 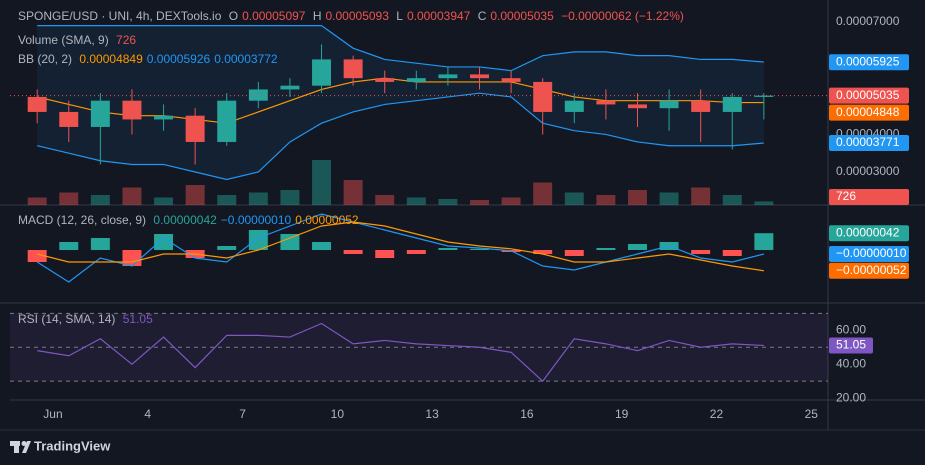 What do you see at coordinates (482, 16) in the screenshot?
I see `ohlc-key: C` at bounding box center [482, 16].